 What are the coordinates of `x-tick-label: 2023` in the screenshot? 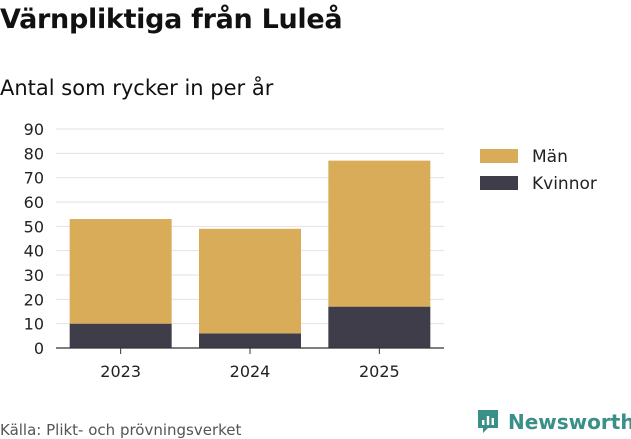 It's located at (120, 371).